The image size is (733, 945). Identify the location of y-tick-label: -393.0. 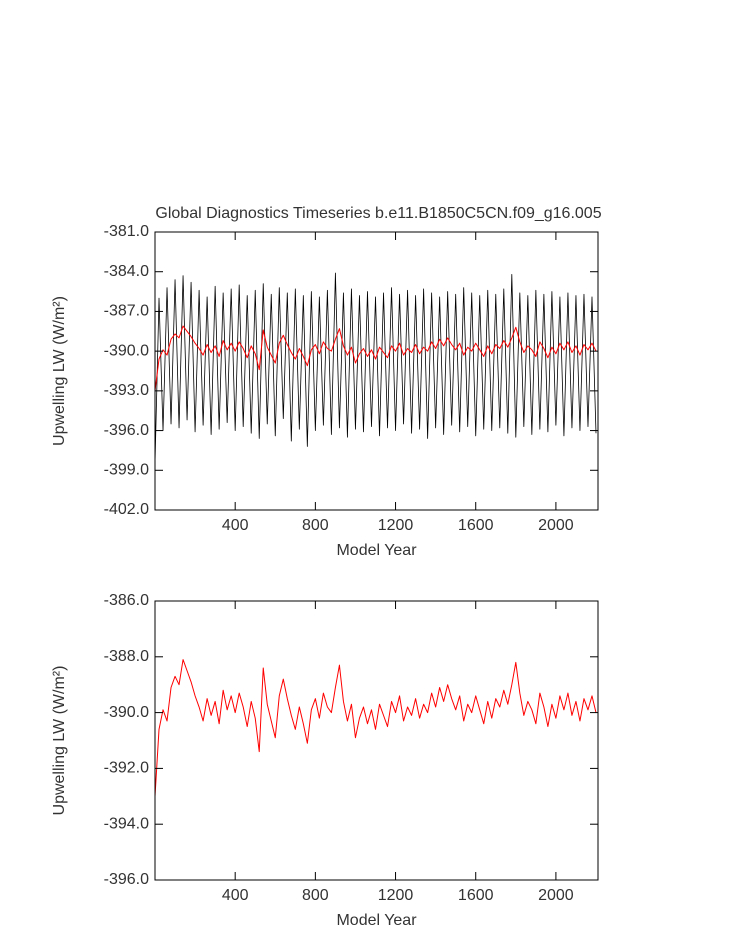
(126, 390).